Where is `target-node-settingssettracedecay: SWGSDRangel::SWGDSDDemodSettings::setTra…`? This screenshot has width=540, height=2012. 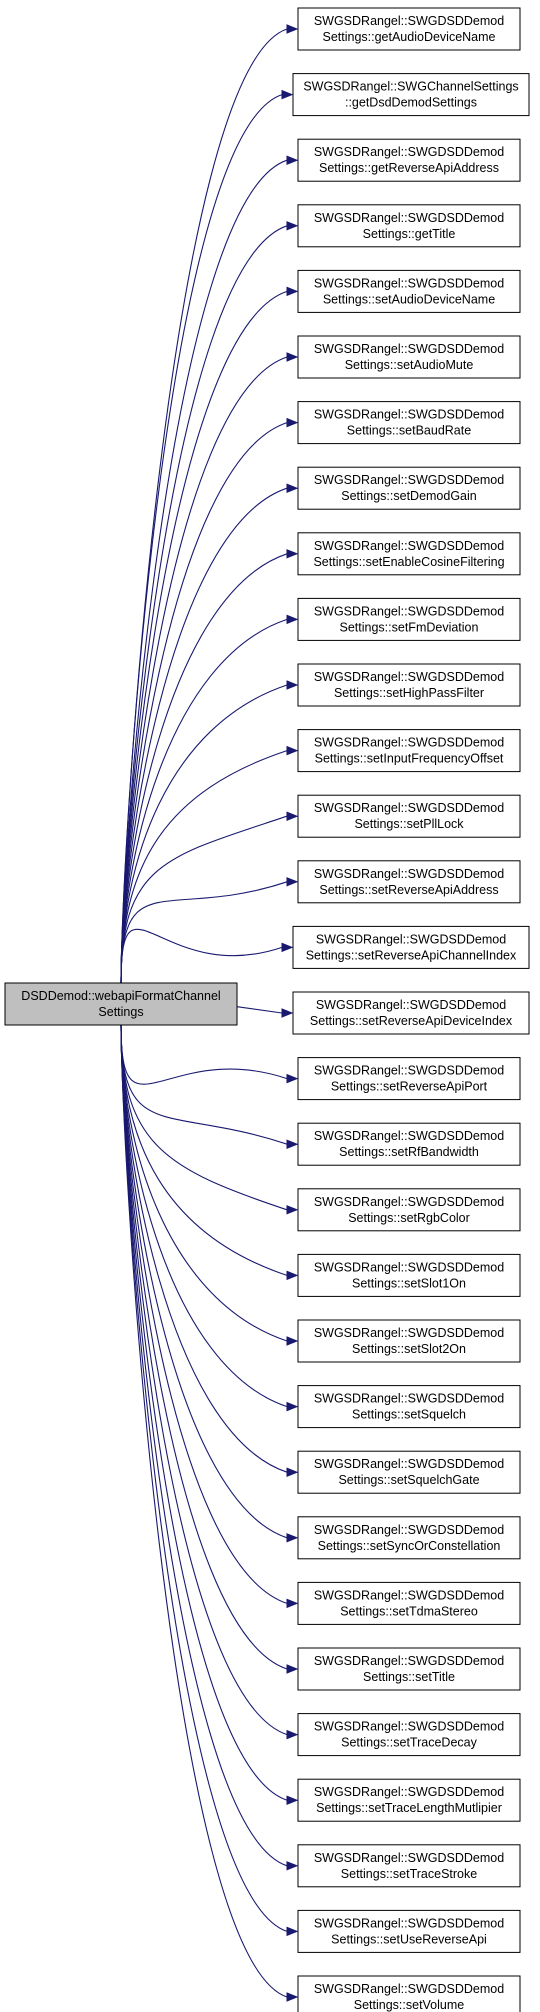
target-node-settingssettracedecay: SWGSDRangel::SWGDSDDemodSettings::setTra… is located at coordinates (409, 1735).